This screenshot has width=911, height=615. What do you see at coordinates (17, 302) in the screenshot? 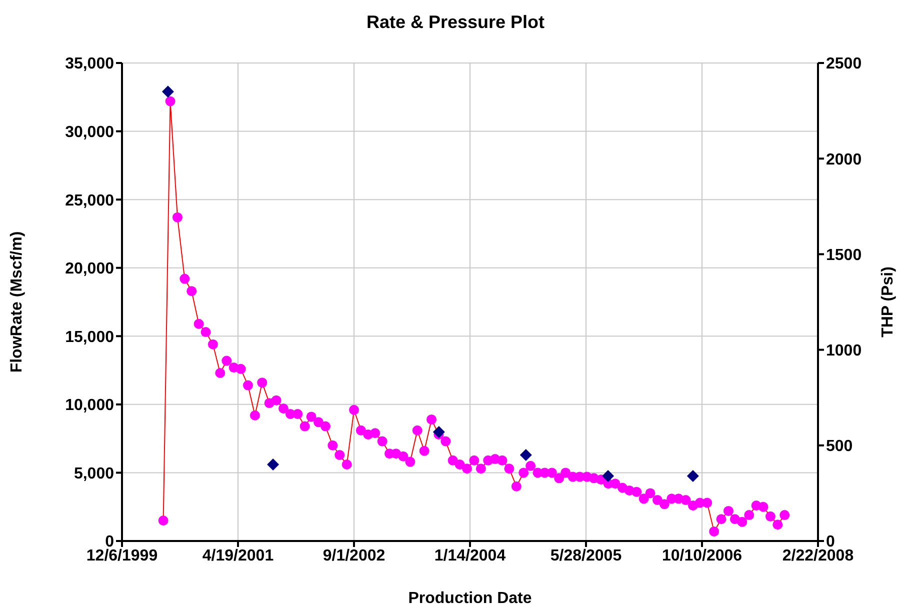
I see `y-axis-title: FlowRate (Mscf/m)` at bounding box center [17, 302].